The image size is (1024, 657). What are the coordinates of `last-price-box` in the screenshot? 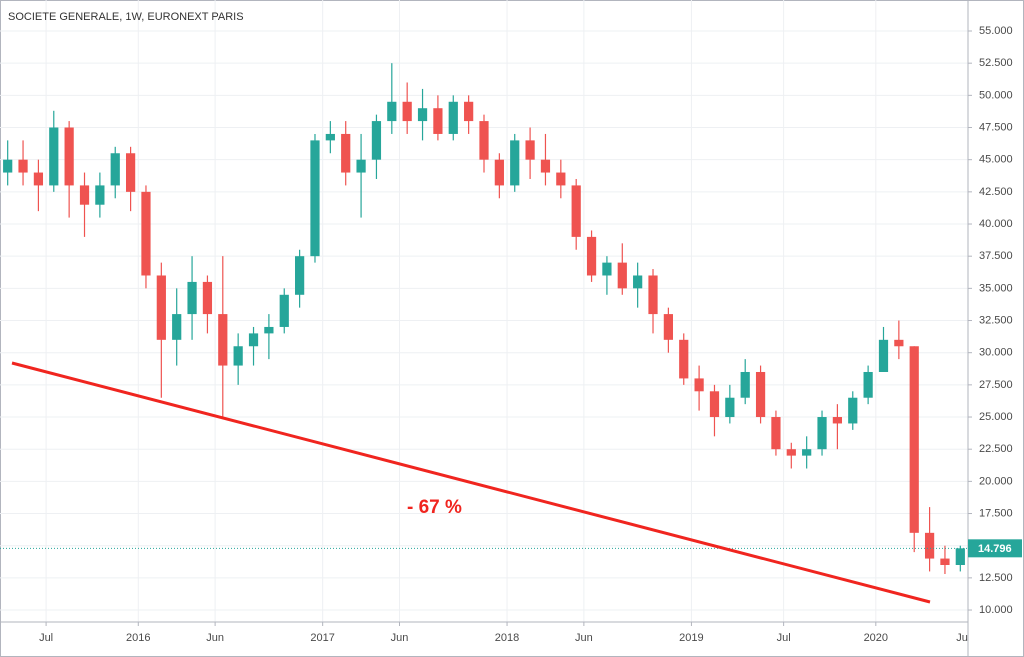 It's located at (995, 548).